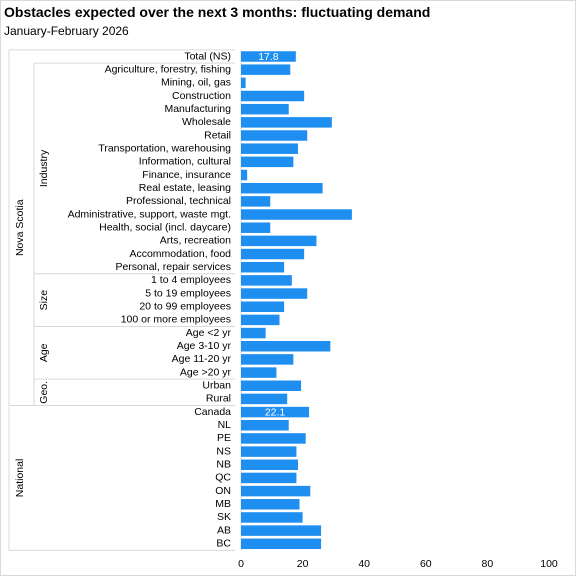 This screenshot has height=577, width=576. I want to click on category-label: Professional, technical, so click(178, 201).